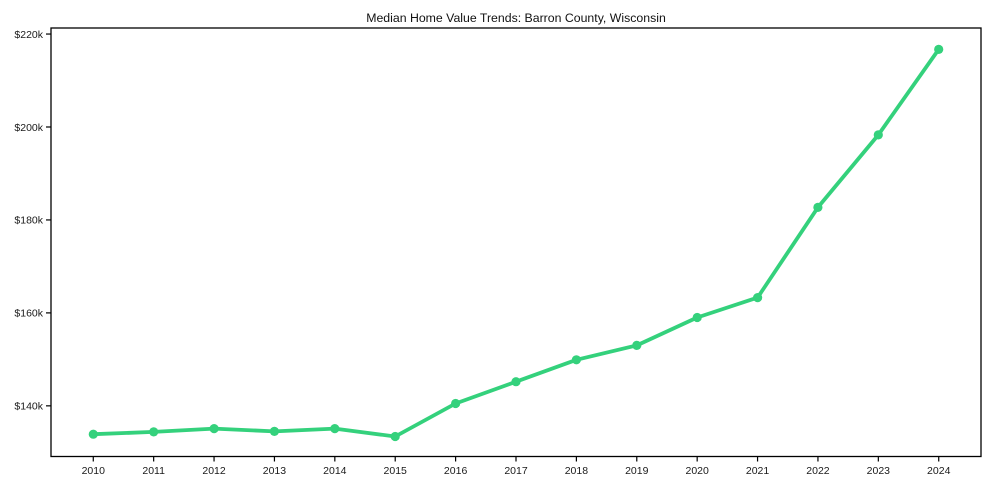 The height and width of the screenshot is (490, 989). What do you see at coordinates (28, 221) in the screenshot?
I see `y-tick-label: $180k` at bounding box center [28, 221].